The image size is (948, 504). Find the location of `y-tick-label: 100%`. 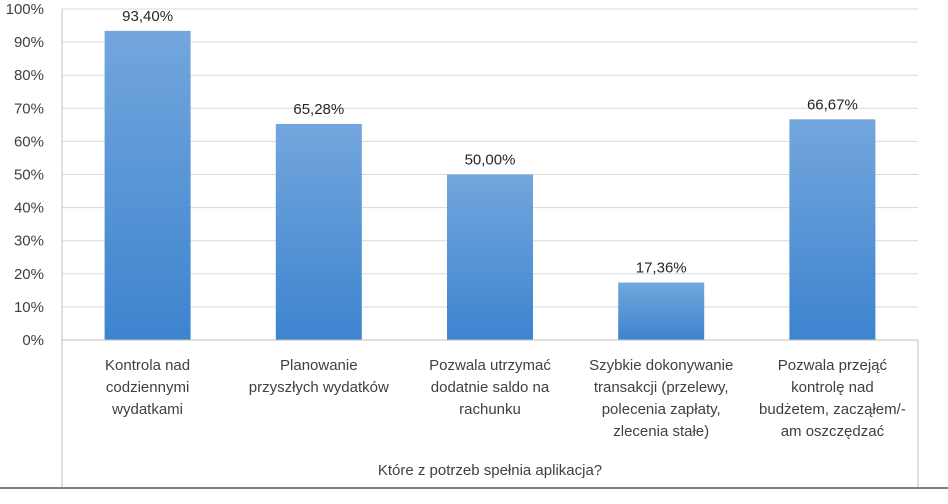

y-tick-label: 100% is located at coordinates (25, 9).